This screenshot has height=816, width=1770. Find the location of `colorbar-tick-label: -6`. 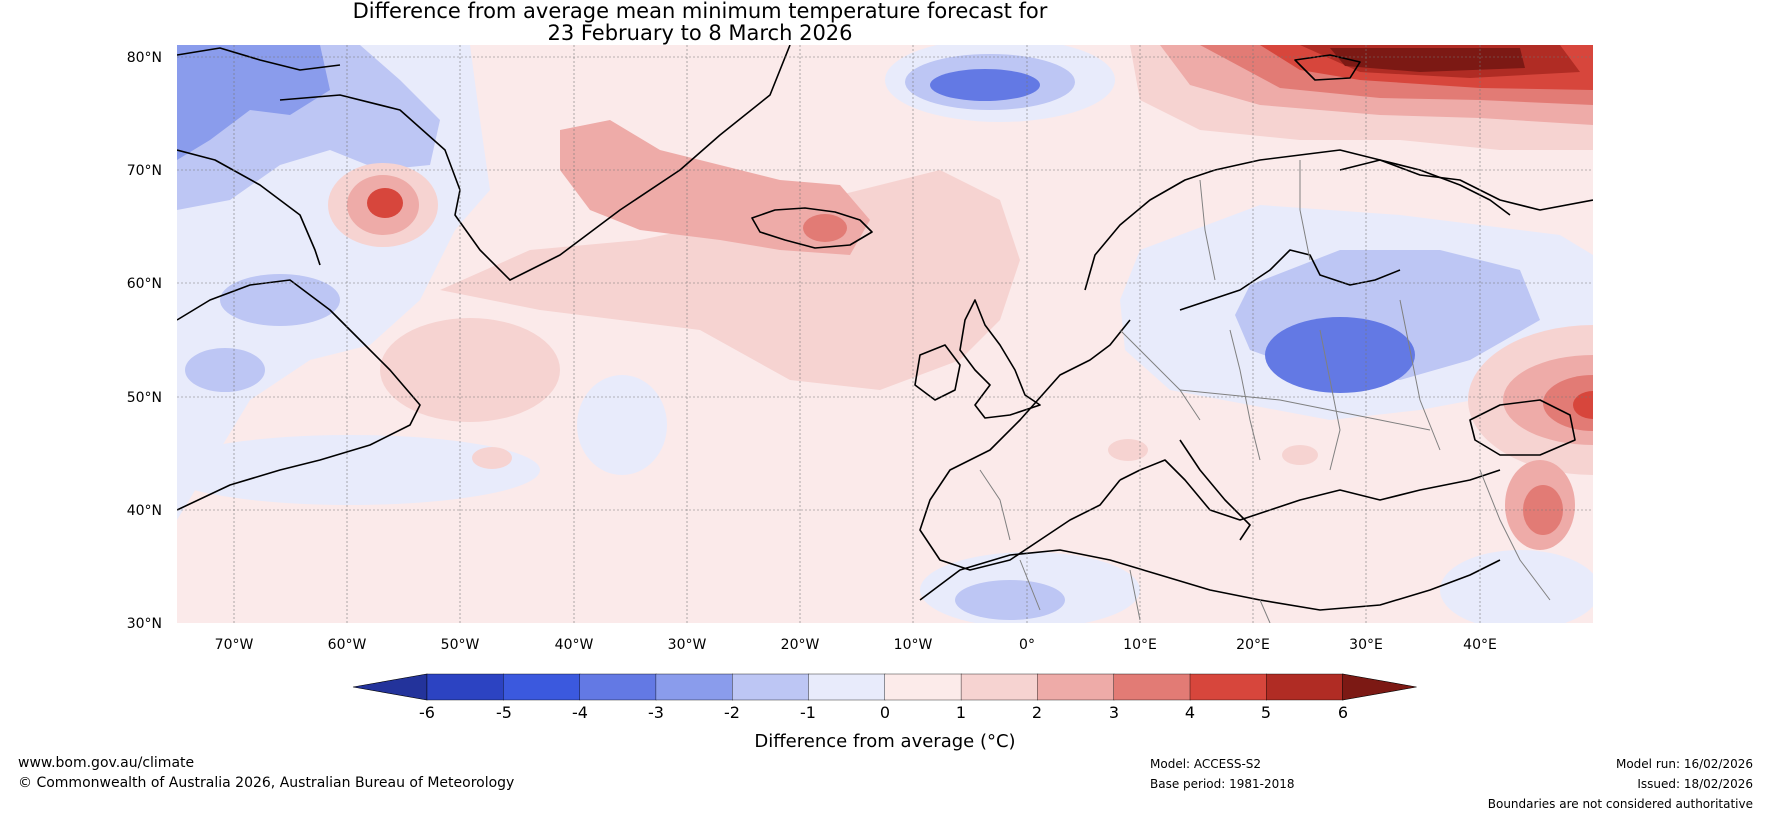

colorbar-tick-label: -6 is located at coordinates (427, 712).